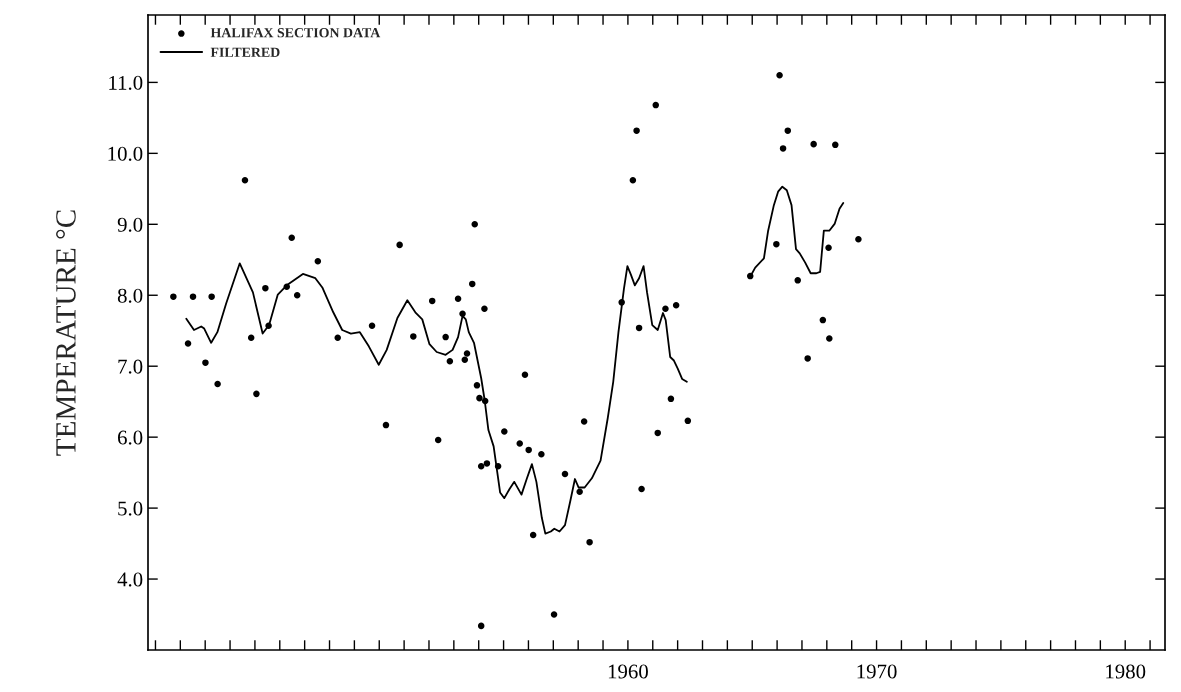  I want to click on legend-label: HALIFAX SECTION DATA, so click(295, 33).